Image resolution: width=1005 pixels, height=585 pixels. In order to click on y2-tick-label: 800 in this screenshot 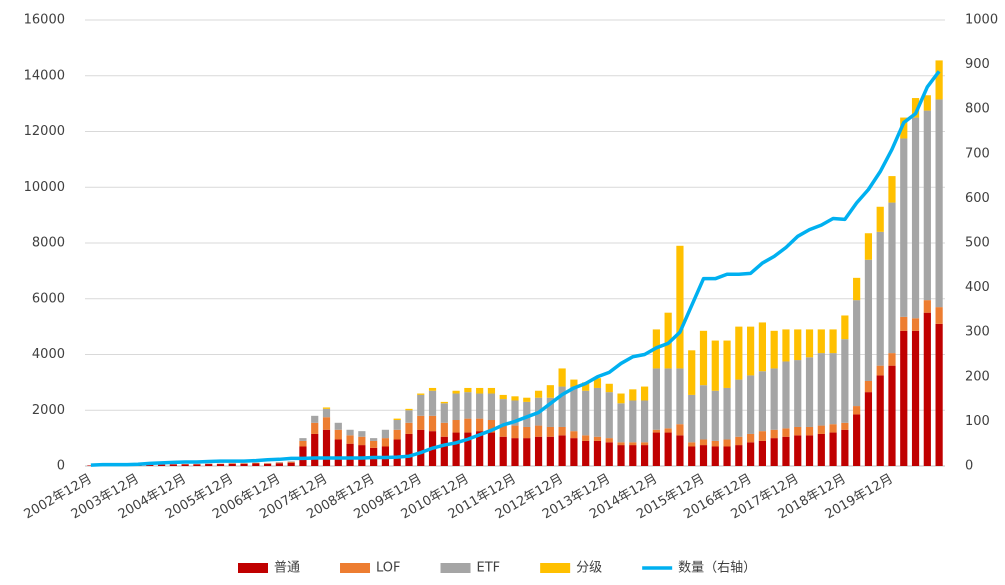, I will do `click(977, 109)`.